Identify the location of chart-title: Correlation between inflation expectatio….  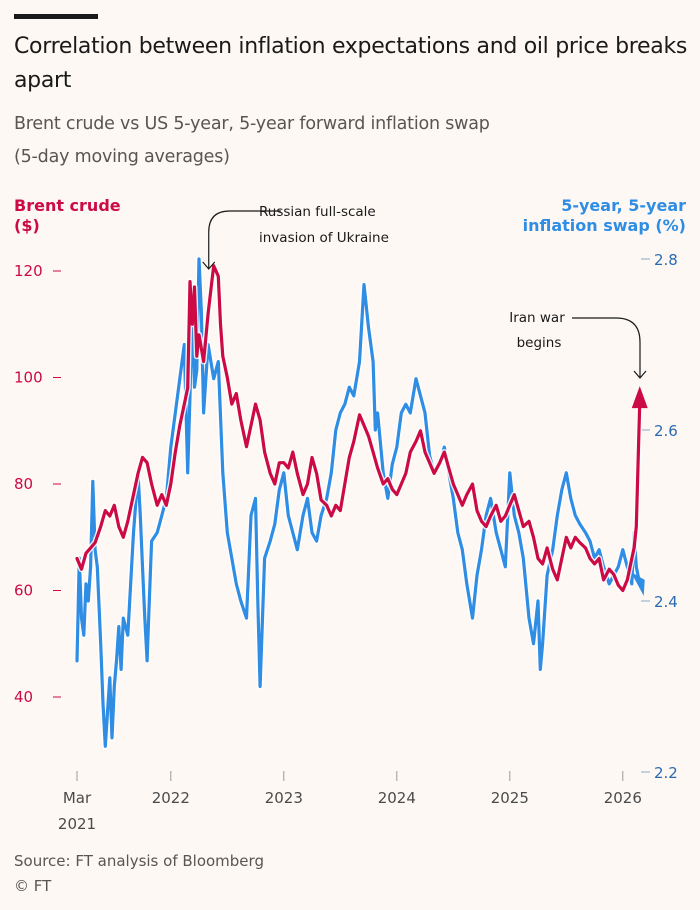
(351, 63).